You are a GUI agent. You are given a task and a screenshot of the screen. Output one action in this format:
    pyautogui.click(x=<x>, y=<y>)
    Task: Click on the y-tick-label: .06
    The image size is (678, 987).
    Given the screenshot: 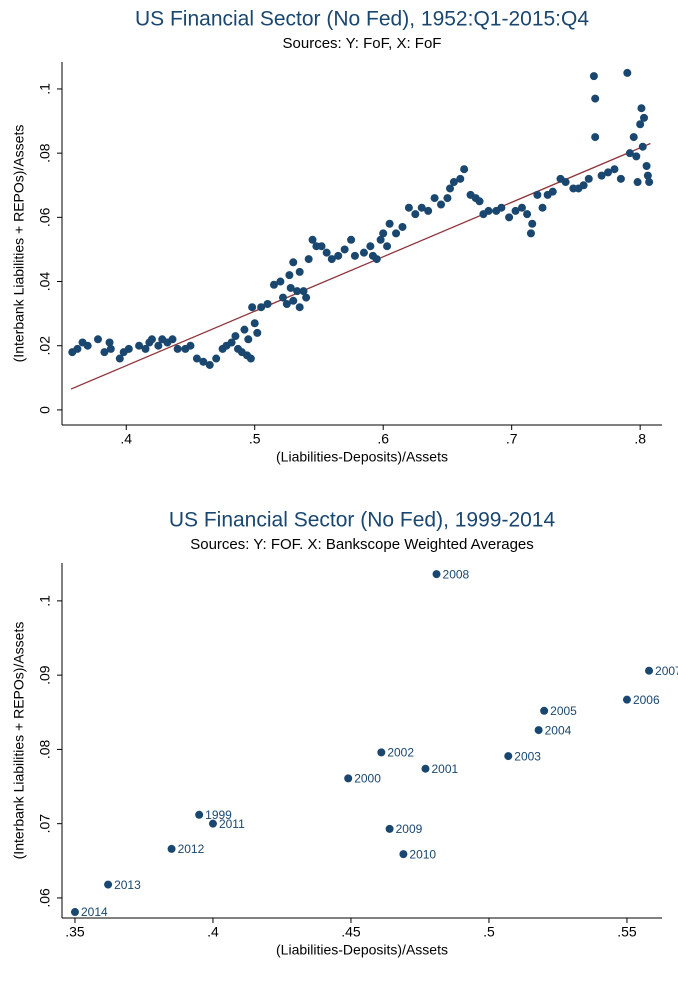 What is the action you would take?
    pyautogui.click(x=45, y=217)
    